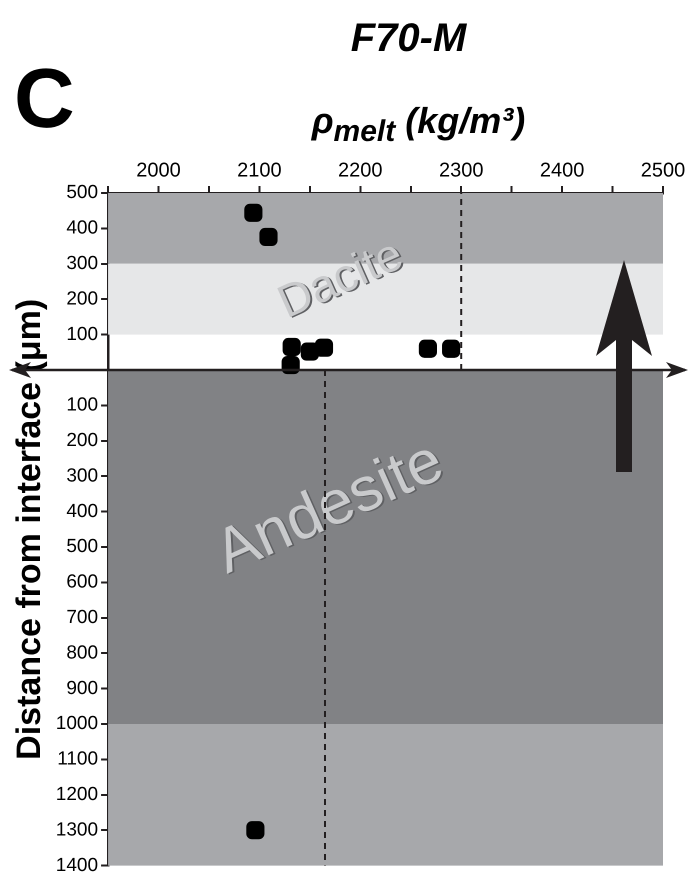 This screenshot has width=697, height=888. Describe the element at coordinates (360, 171) in the screenshot. I see `x-tick-label: 2200` at that location.